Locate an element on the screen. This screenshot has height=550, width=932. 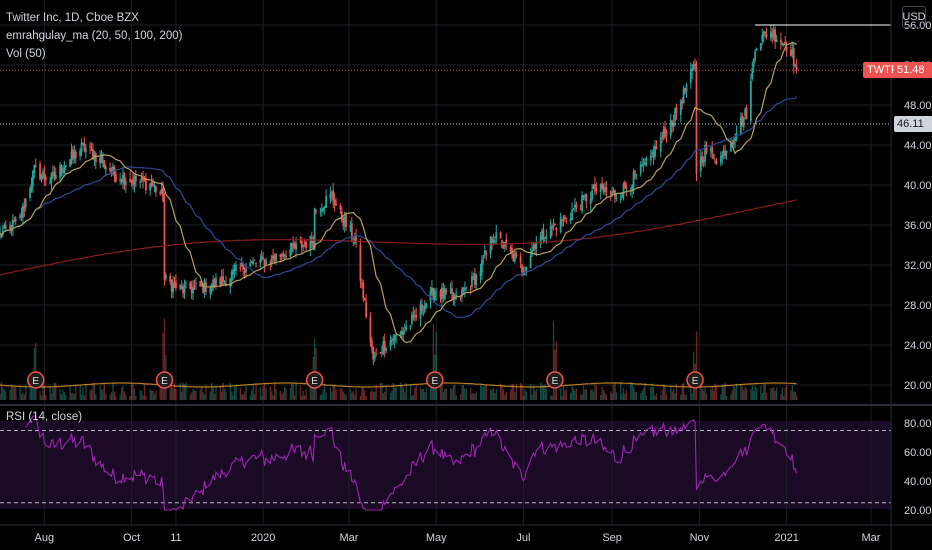
time-axis: Aug Oct 11 2020 Mar May Jul Sep Nov 2021 Mar is located at coordinates (458, 538).